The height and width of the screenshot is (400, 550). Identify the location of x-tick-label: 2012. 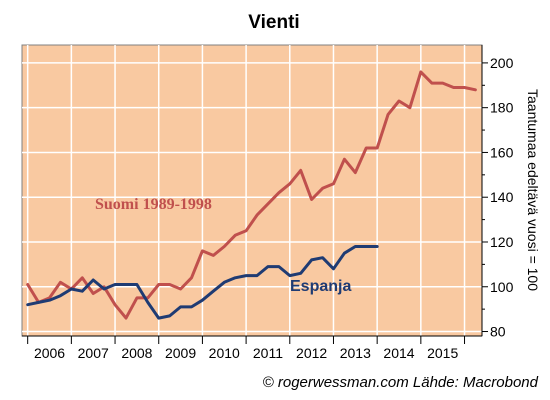
(311, 353).